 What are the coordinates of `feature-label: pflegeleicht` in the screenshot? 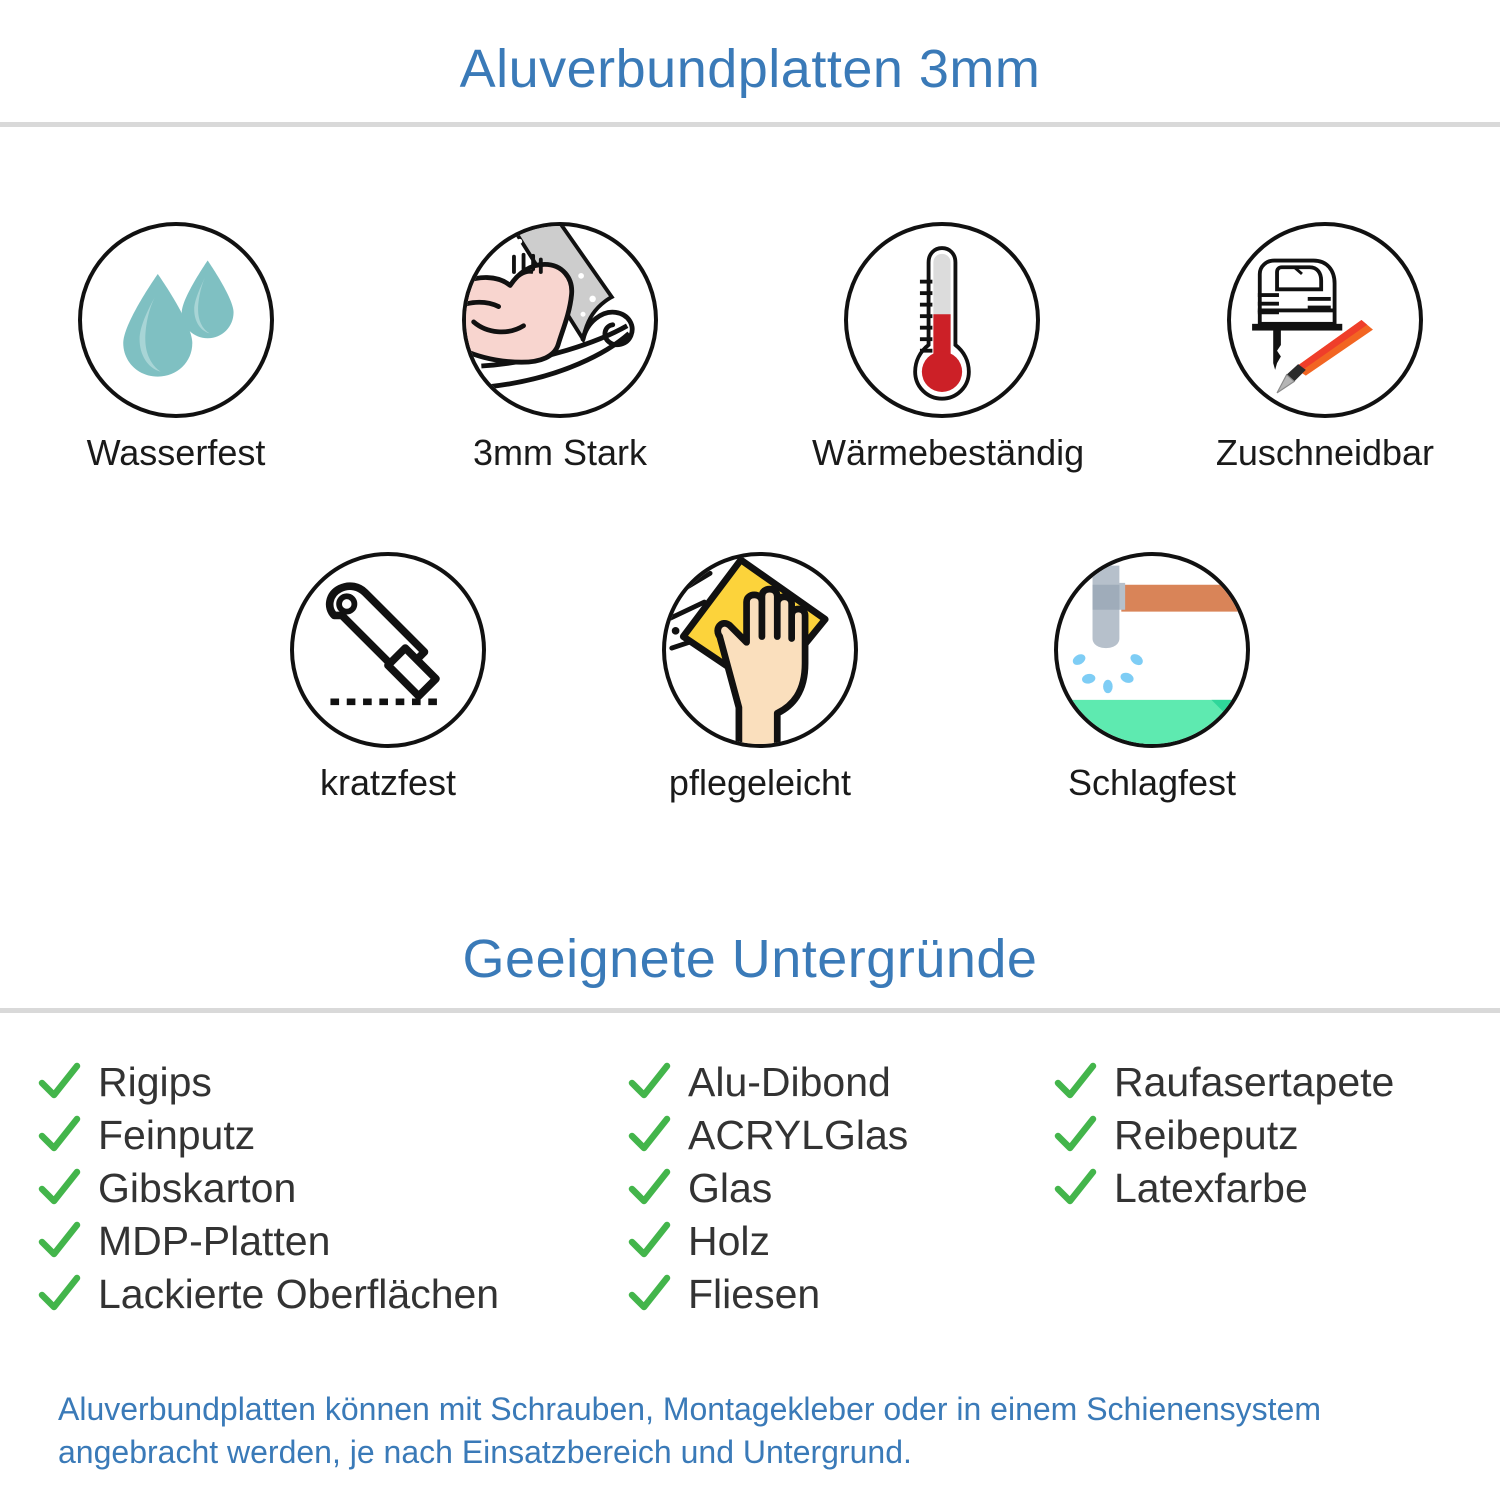 It's located at (760, 782).